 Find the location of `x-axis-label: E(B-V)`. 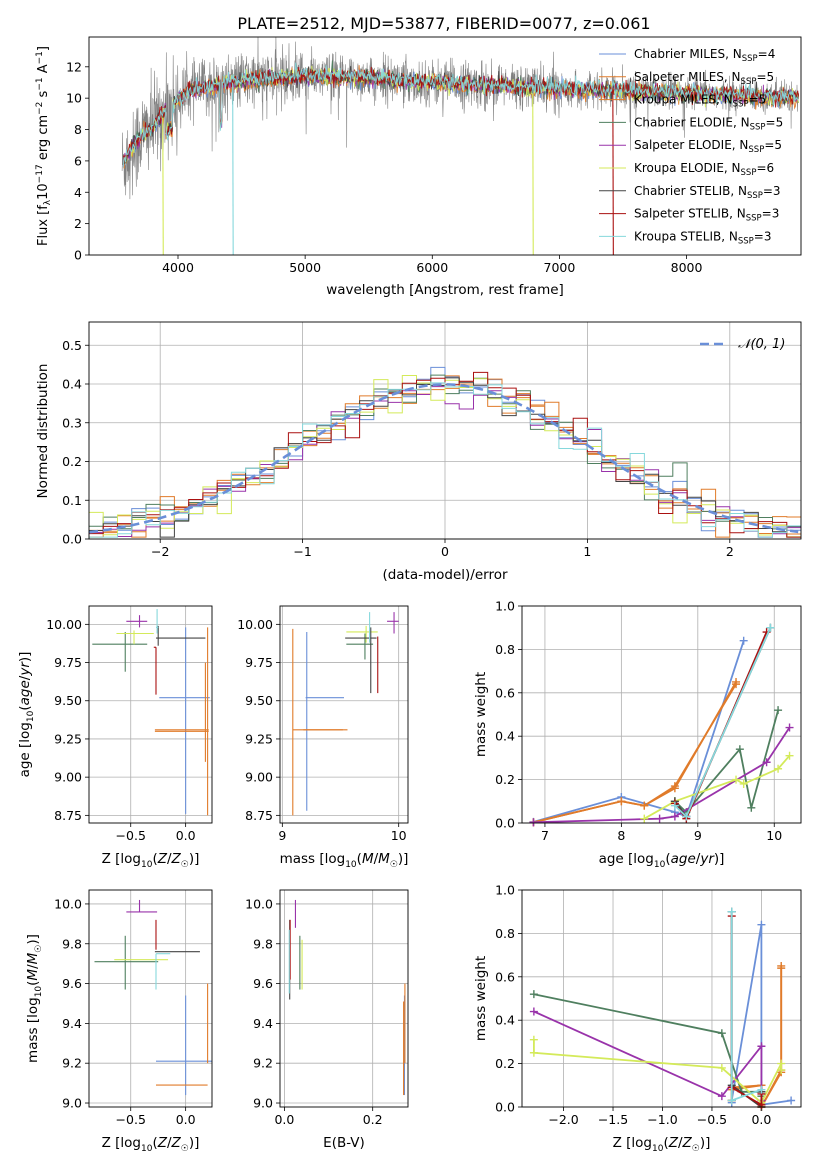

x-axis-label: E(B-V) is located at coordinates (344, 1143).